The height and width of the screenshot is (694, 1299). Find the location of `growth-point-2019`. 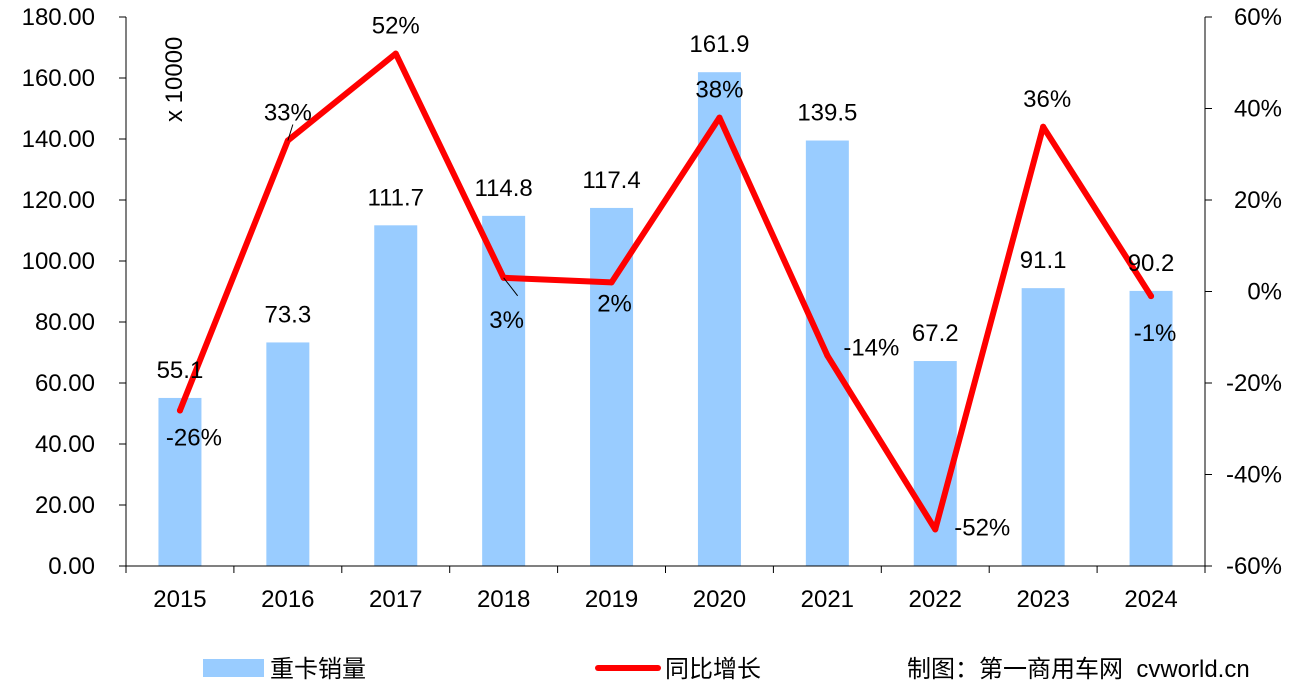

growth-point-2019 is located at coordinates (611, 282).